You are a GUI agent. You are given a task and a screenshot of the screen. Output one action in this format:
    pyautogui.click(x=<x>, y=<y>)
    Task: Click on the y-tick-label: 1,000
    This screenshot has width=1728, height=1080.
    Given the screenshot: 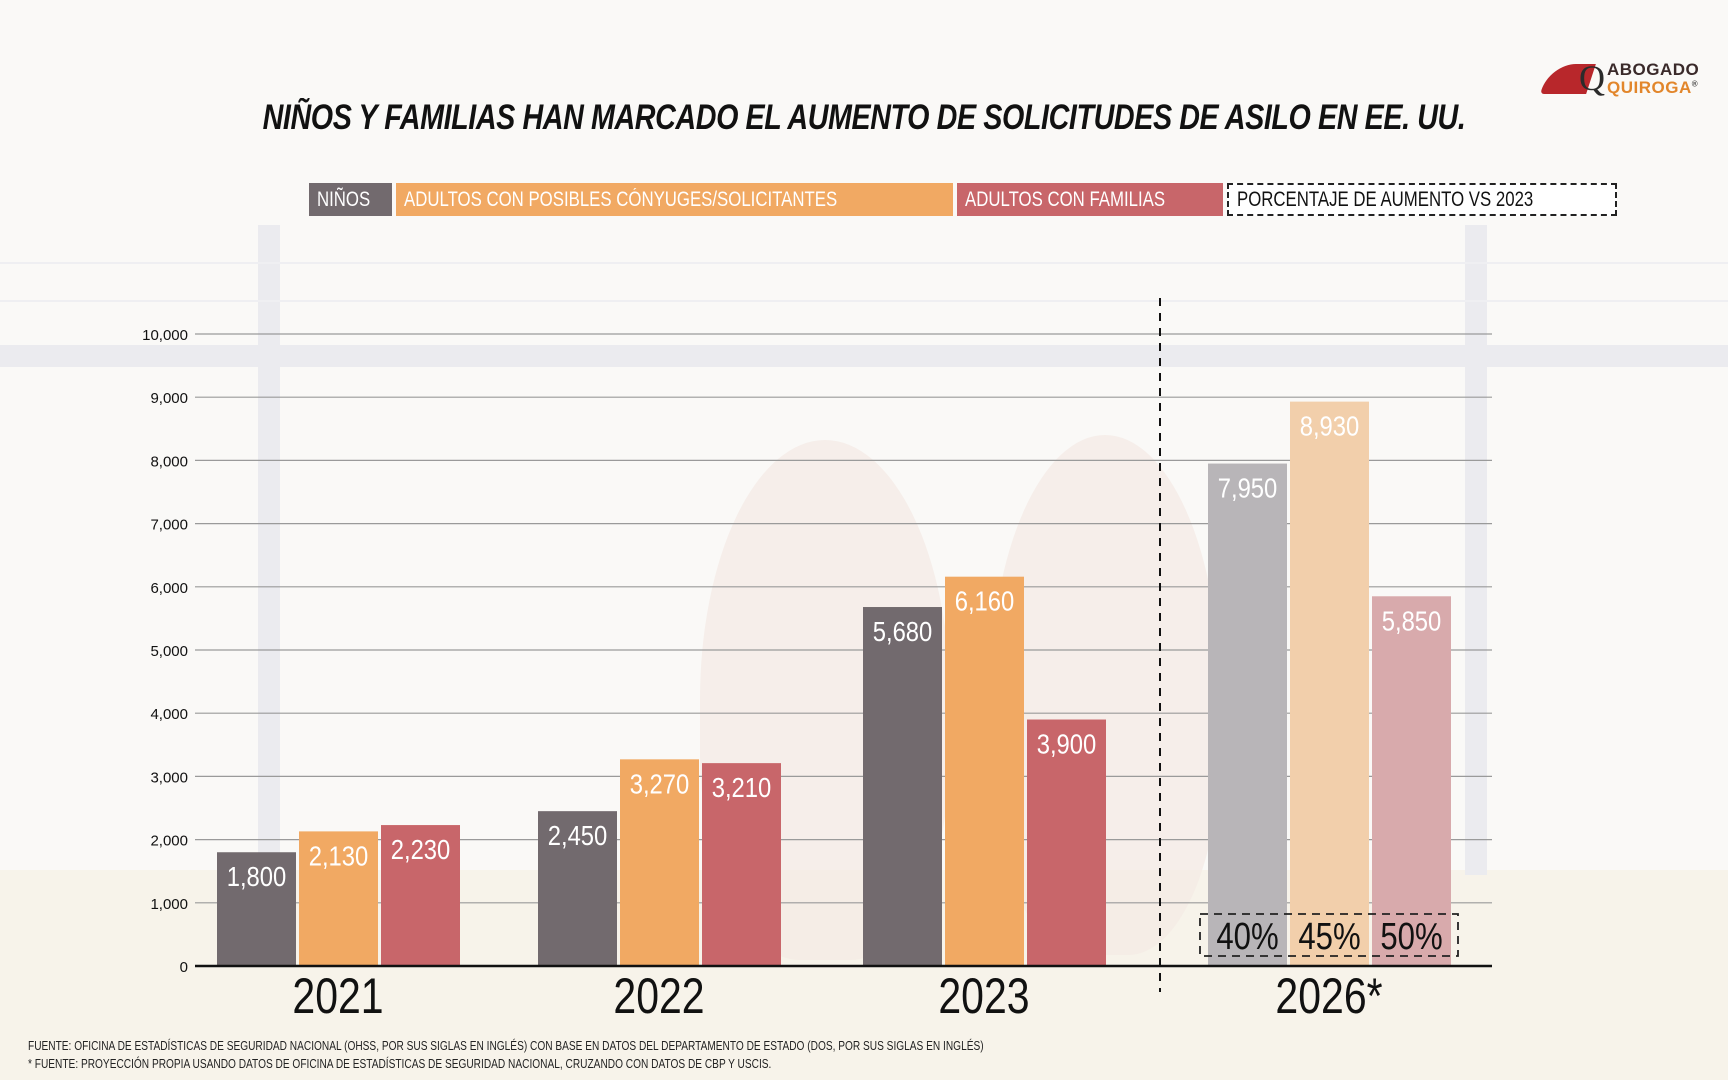 What is the action you would take?
    pyautogui.click(x=169, y=904)
    